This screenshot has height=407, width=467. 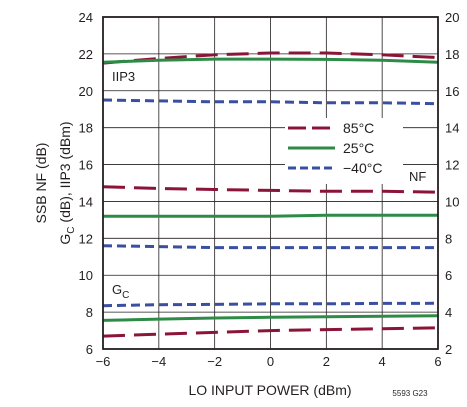 What do you see at coordinates (452, 54) in the screenshot?
I see `y-right-tick-label: 18` at bounding box center [452, 54].